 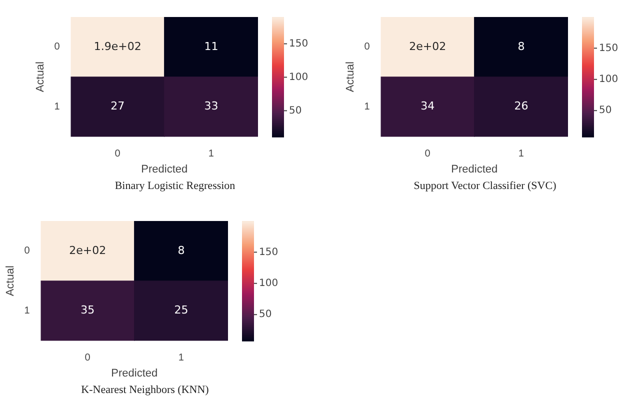 What do you see at coordinates (427, 106) in the screenshot?
I see `data-label: 34` at bounding box center [427, 106].